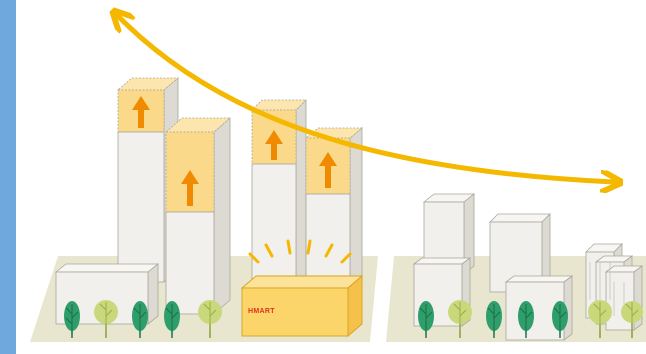 The height and width of the screenshot is (354, 646). What do you see at coordinates (261, 311) in the screenshot?
I see `store-sign: HMART` at bounding box center [261, 311].